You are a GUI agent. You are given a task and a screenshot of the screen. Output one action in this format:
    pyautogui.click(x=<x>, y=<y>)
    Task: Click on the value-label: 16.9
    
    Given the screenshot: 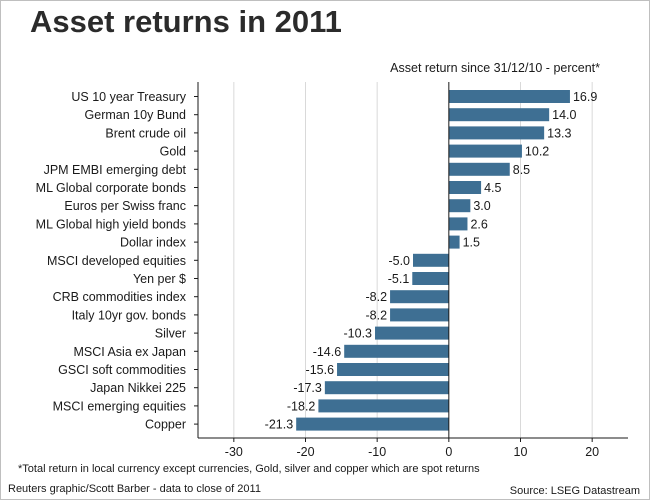 What is the action you would take?
    pyautogui.click(x=585, y=97)
    